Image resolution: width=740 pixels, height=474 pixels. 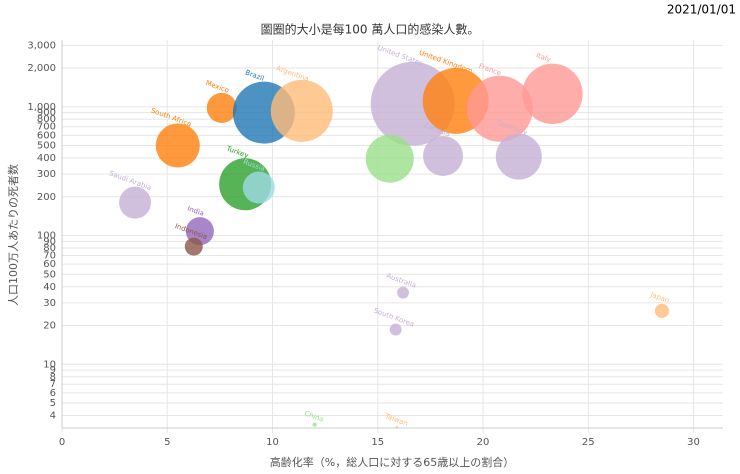 I want to click on y-tick-label: 50, so click(x=49, y=274).